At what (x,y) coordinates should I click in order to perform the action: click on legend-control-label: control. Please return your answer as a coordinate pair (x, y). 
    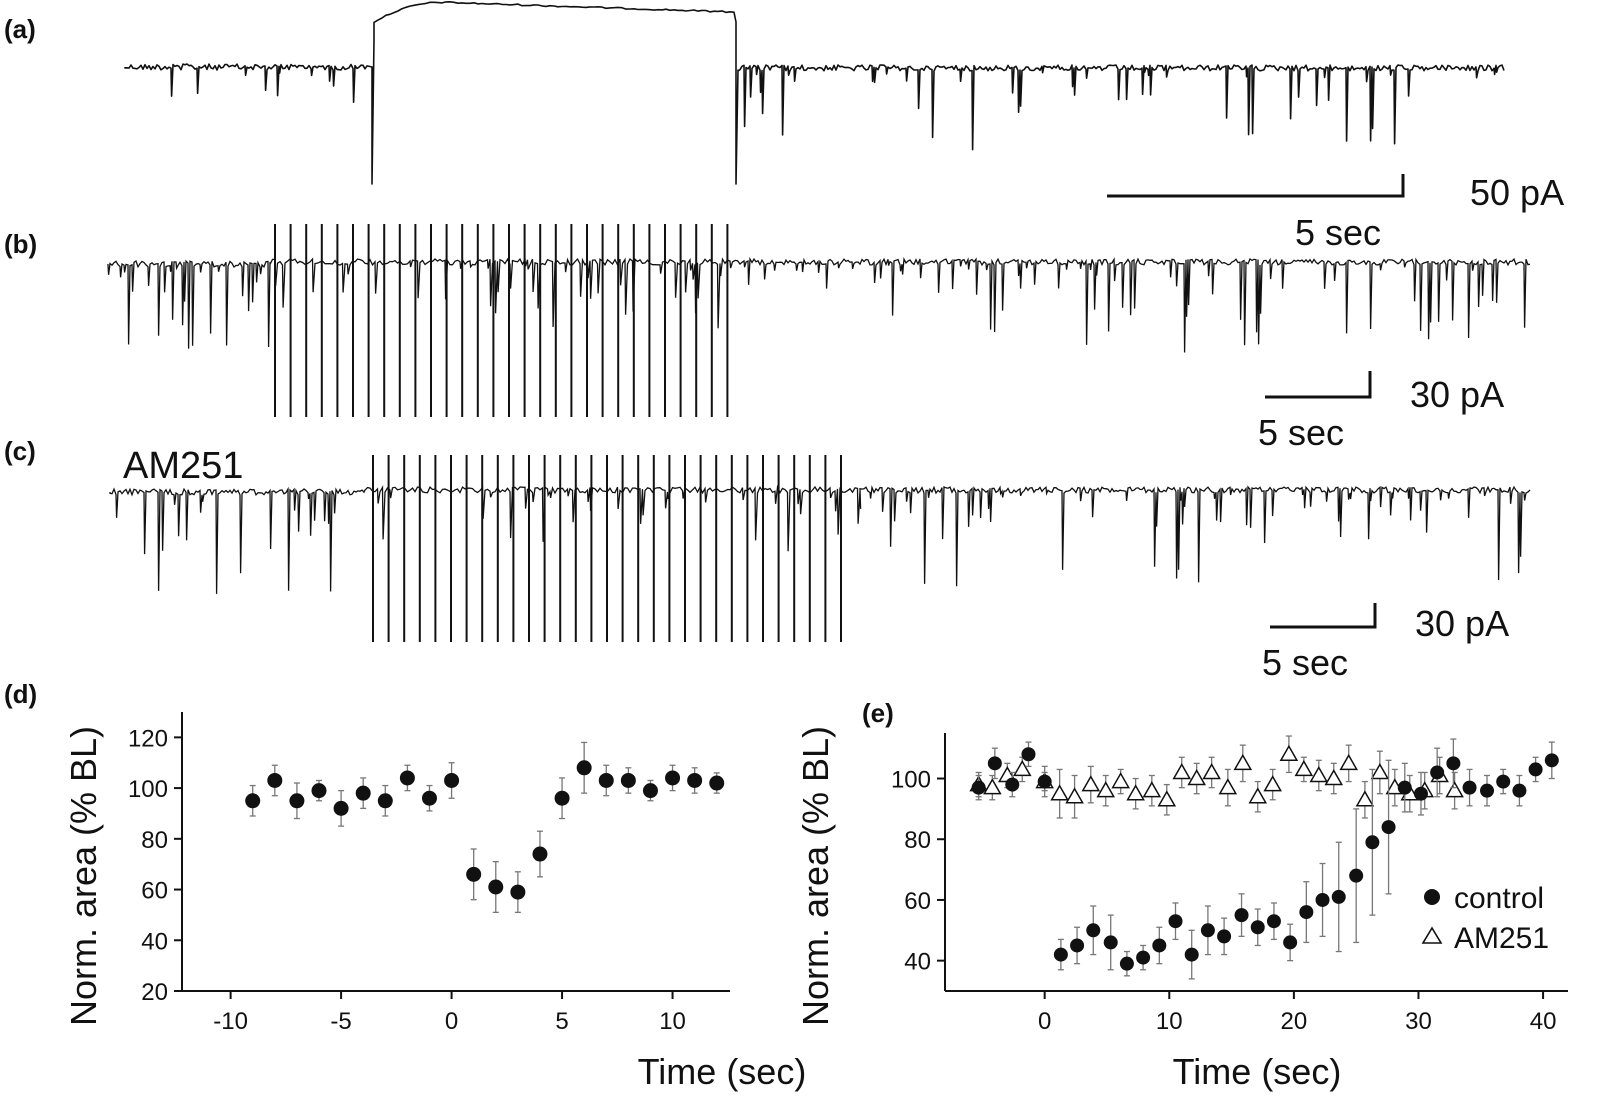
    Looking at the image, I should click on (1499, 898).